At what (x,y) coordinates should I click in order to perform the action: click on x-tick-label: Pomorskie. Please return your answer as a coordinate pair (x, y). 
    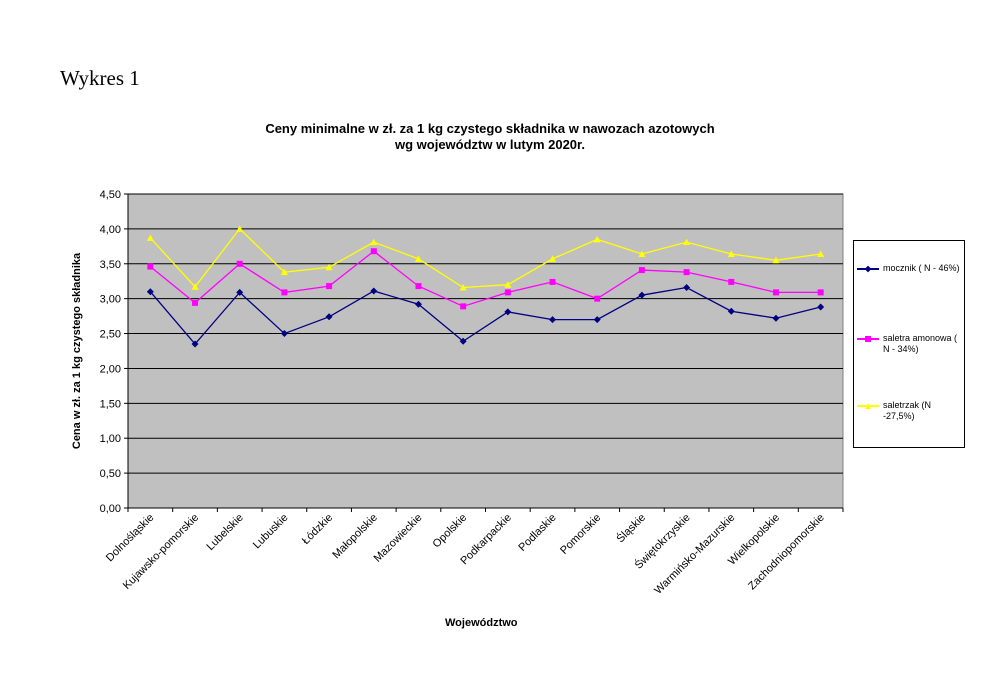
    Looking at the image, I should click on (580, 534).